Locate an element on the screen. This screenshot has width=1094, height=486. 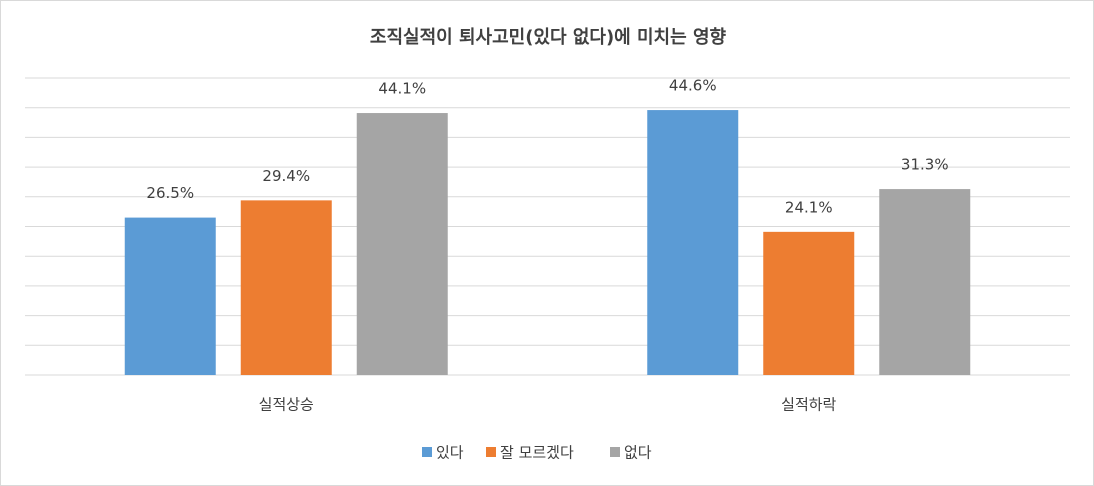
legend-label: 잘 모르겠다 is located at coordinates (537, 453).